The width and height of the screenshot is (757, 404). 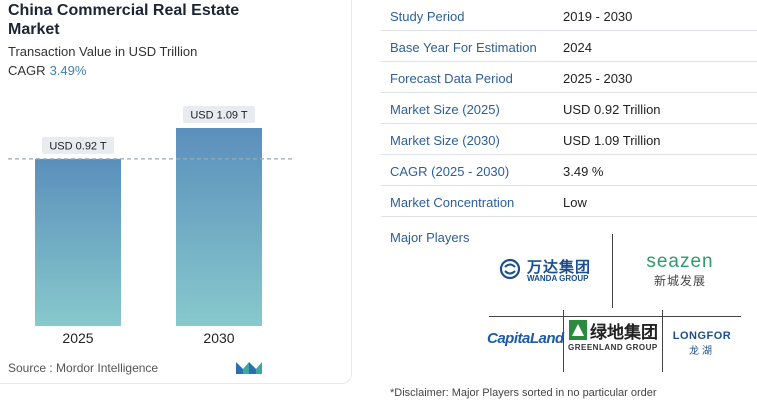 What do you see at coordinates (559, 267) in the screenshot?
I see `wanda-cn: 万达集团` at bounding box center [559, 267].